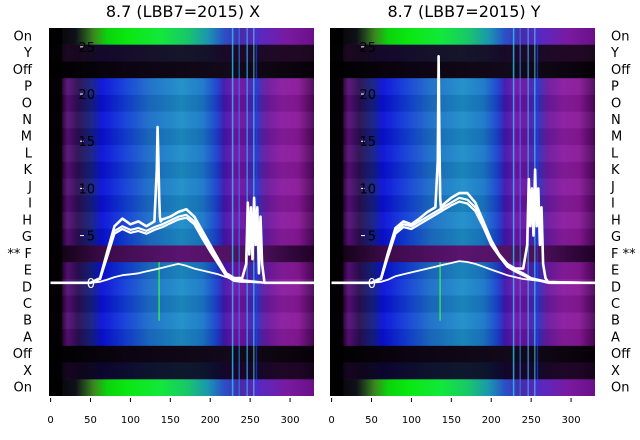 Image resolution: width=640 pixels, height=440 pixels. What do you see at coordinates (463, 11) in the screenshot?
I see `chart-title: 8.7 (LBB7=2015) Y` at bounding box center [463, 11].